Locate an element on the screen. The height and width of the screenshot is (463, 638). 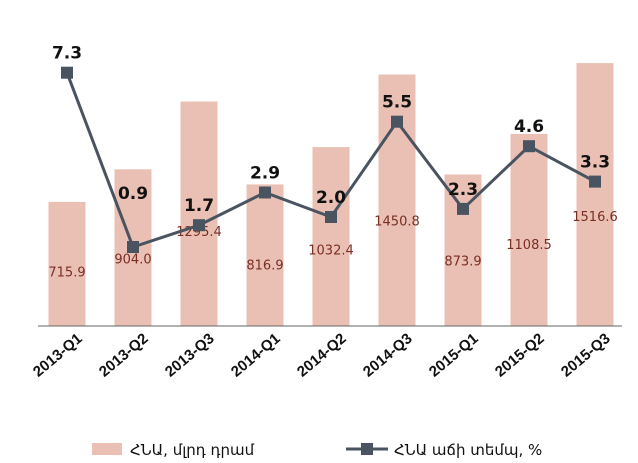
x-tick-label: 2013-Q2 is located at coordinates (124, 355).